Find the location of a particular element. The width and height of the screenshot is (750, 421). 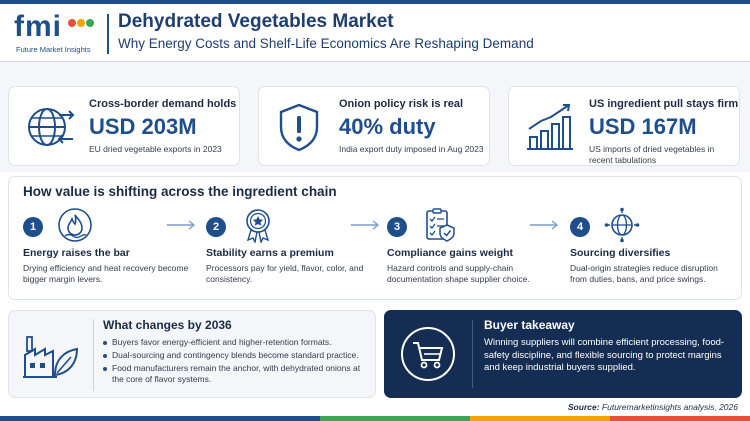

factory-leaf-icon is located at coordinates (51, 357).